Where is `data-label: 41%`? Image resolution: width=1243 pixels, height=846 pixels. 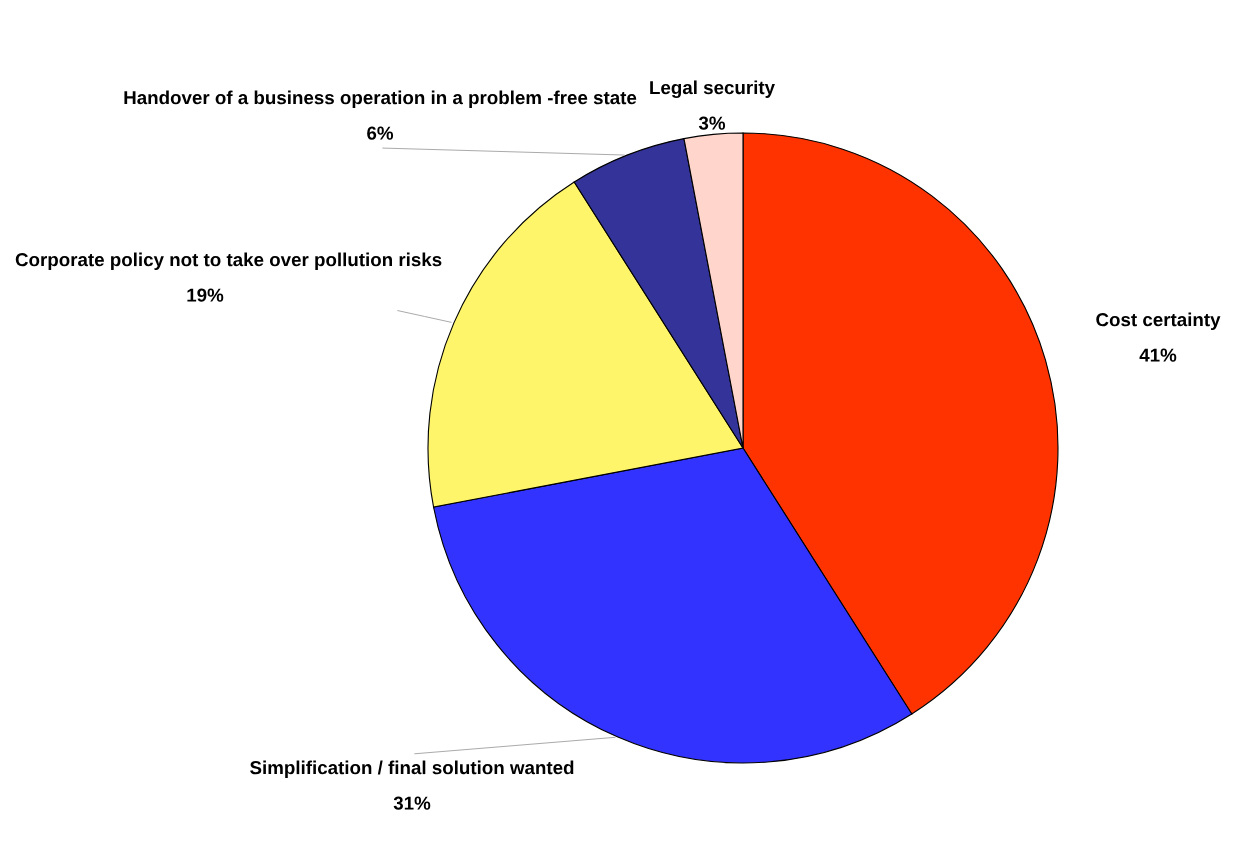 data-label: 41% is located at coordinates (1158, 355).